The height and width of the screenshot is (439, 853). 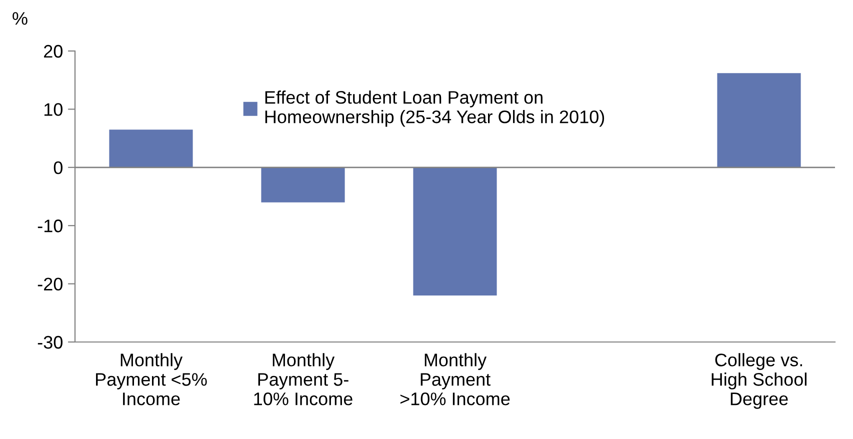 What do you see at coordinates (50, 342) in the screenshot?
I see `y-tick-label: -30` at bounding box center [50, 342].